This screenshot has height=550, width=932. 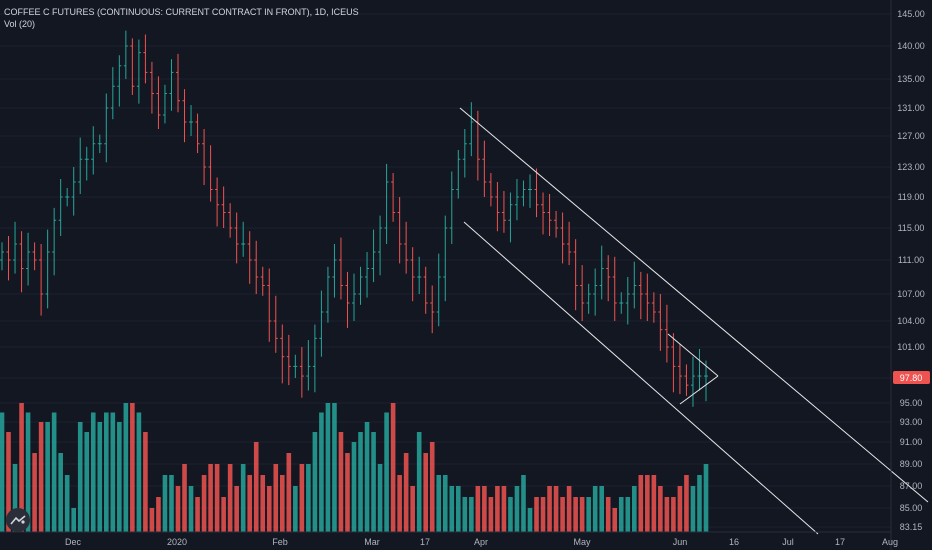 What do you see at coordinates (911, 508) in the screenshot?
I see `price-tick-label: 85.00` at bounding box center [911, 508].